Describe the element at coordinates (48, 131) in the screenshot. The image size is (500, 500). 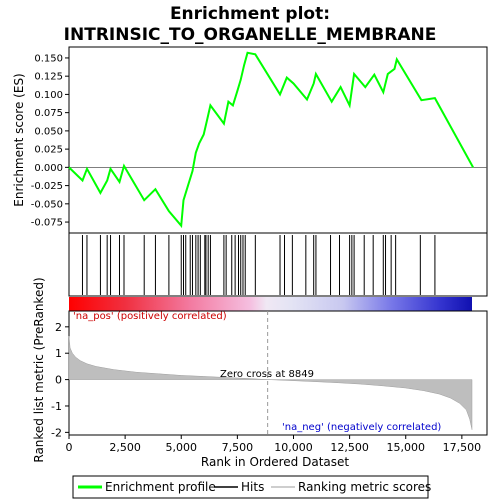
I see `es-y-tick-label: 0.050` at that location.